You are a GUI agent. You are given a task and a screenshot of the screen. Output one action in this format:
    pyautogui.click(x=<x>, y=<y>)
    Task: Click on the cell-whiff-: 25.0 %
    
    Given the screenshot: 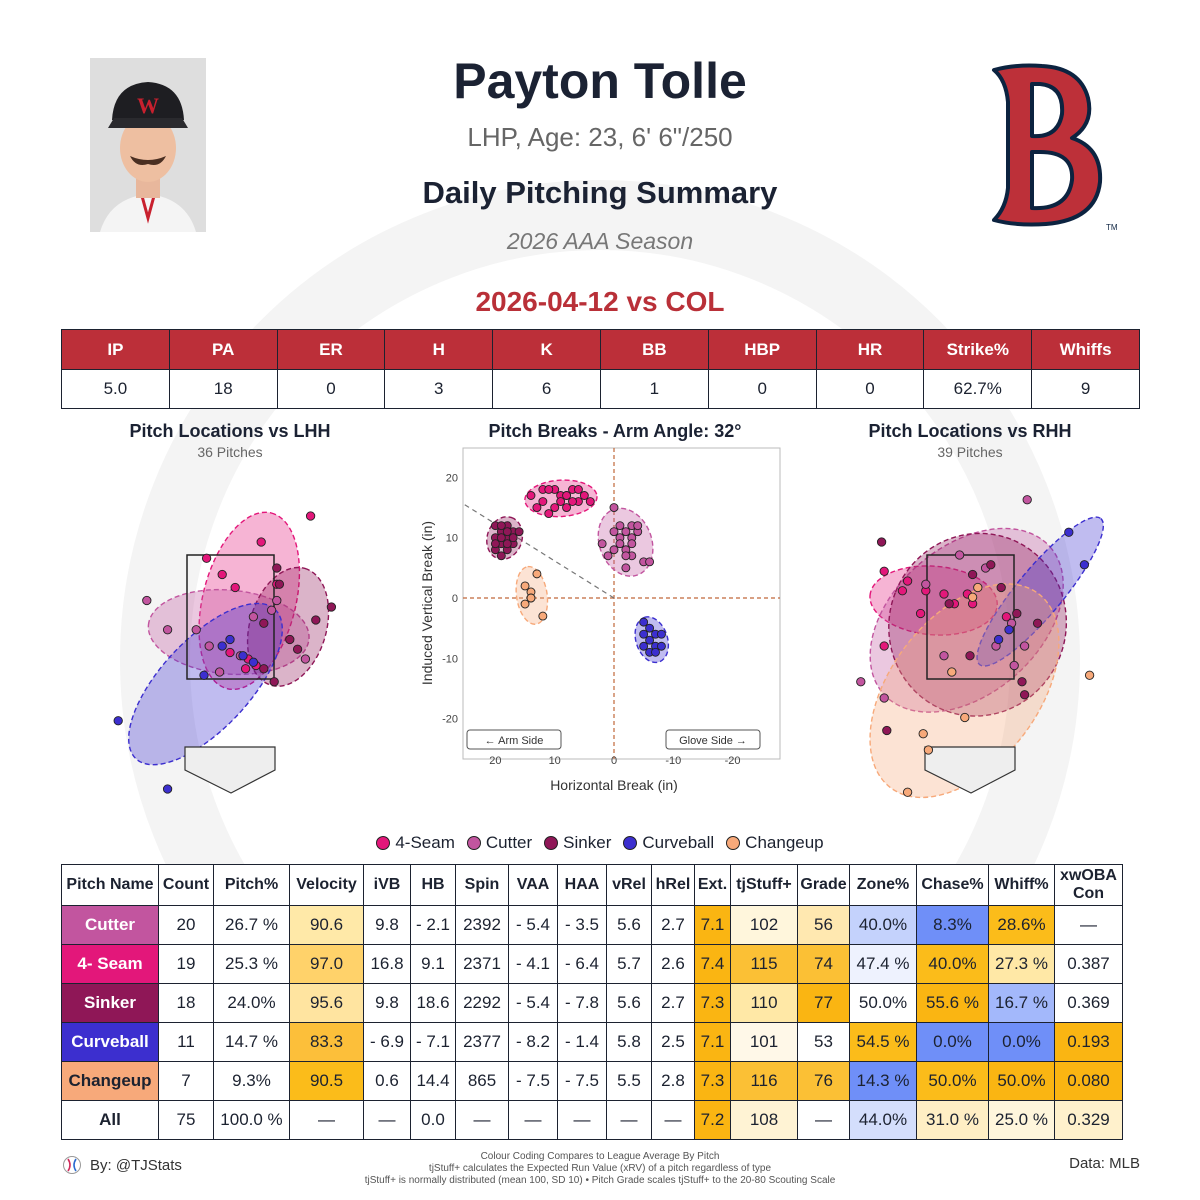 What is the action you would take?
    pyautogui.click(x=1021, y=1120)
    